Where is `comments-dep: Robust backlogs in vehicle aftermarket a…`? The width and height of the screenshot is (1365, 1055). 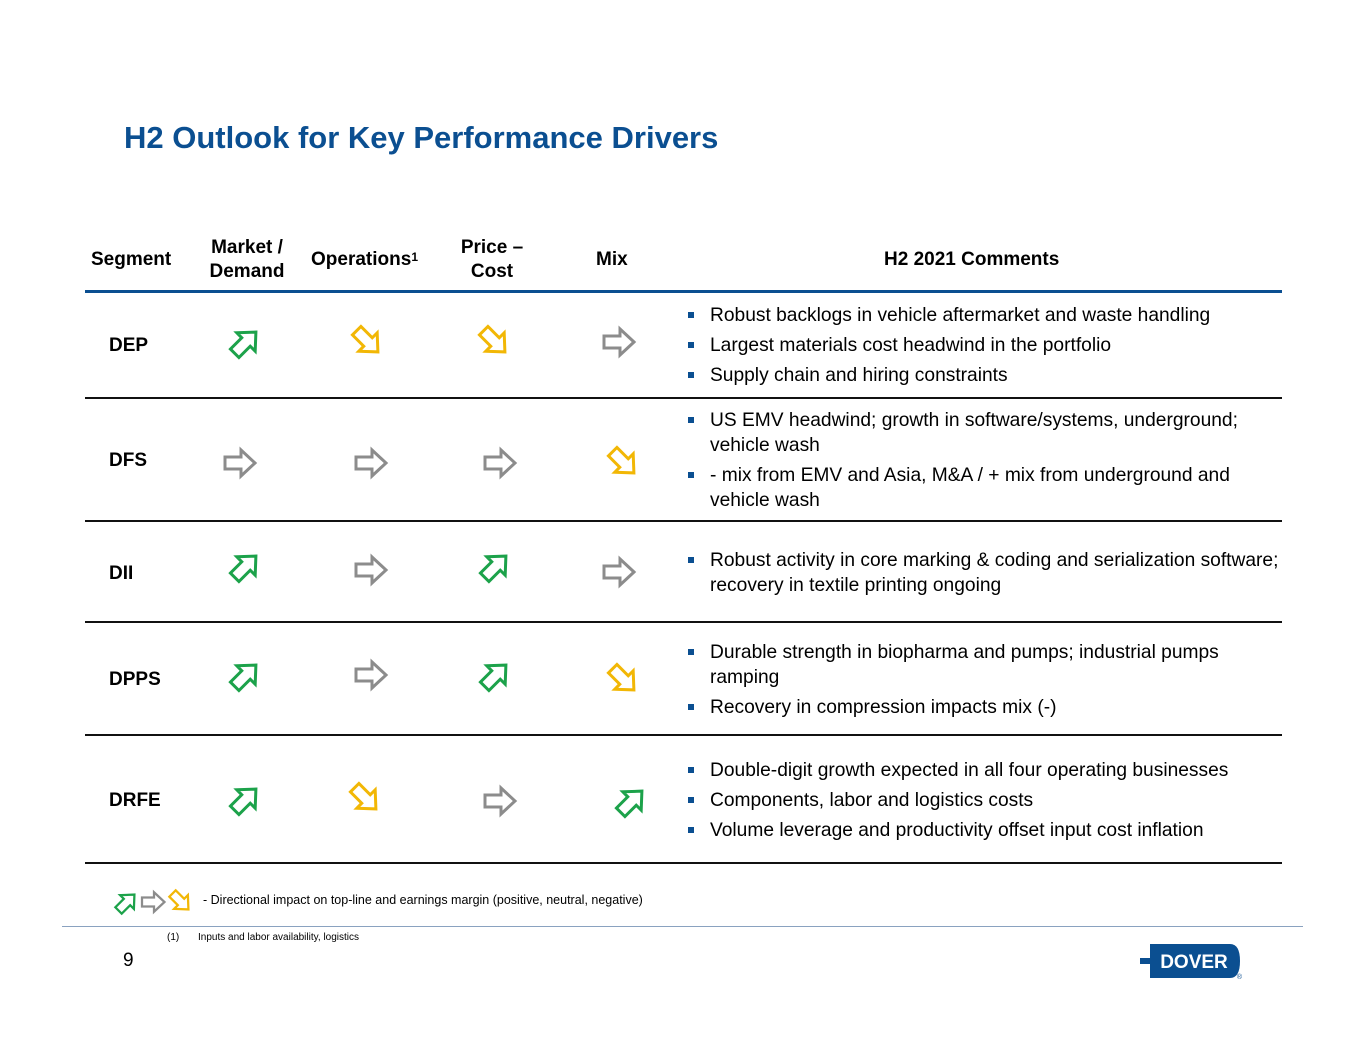
comments-dep: Robust backlogs in vehicle aftermarket a… is located at coordinates (984, 348).